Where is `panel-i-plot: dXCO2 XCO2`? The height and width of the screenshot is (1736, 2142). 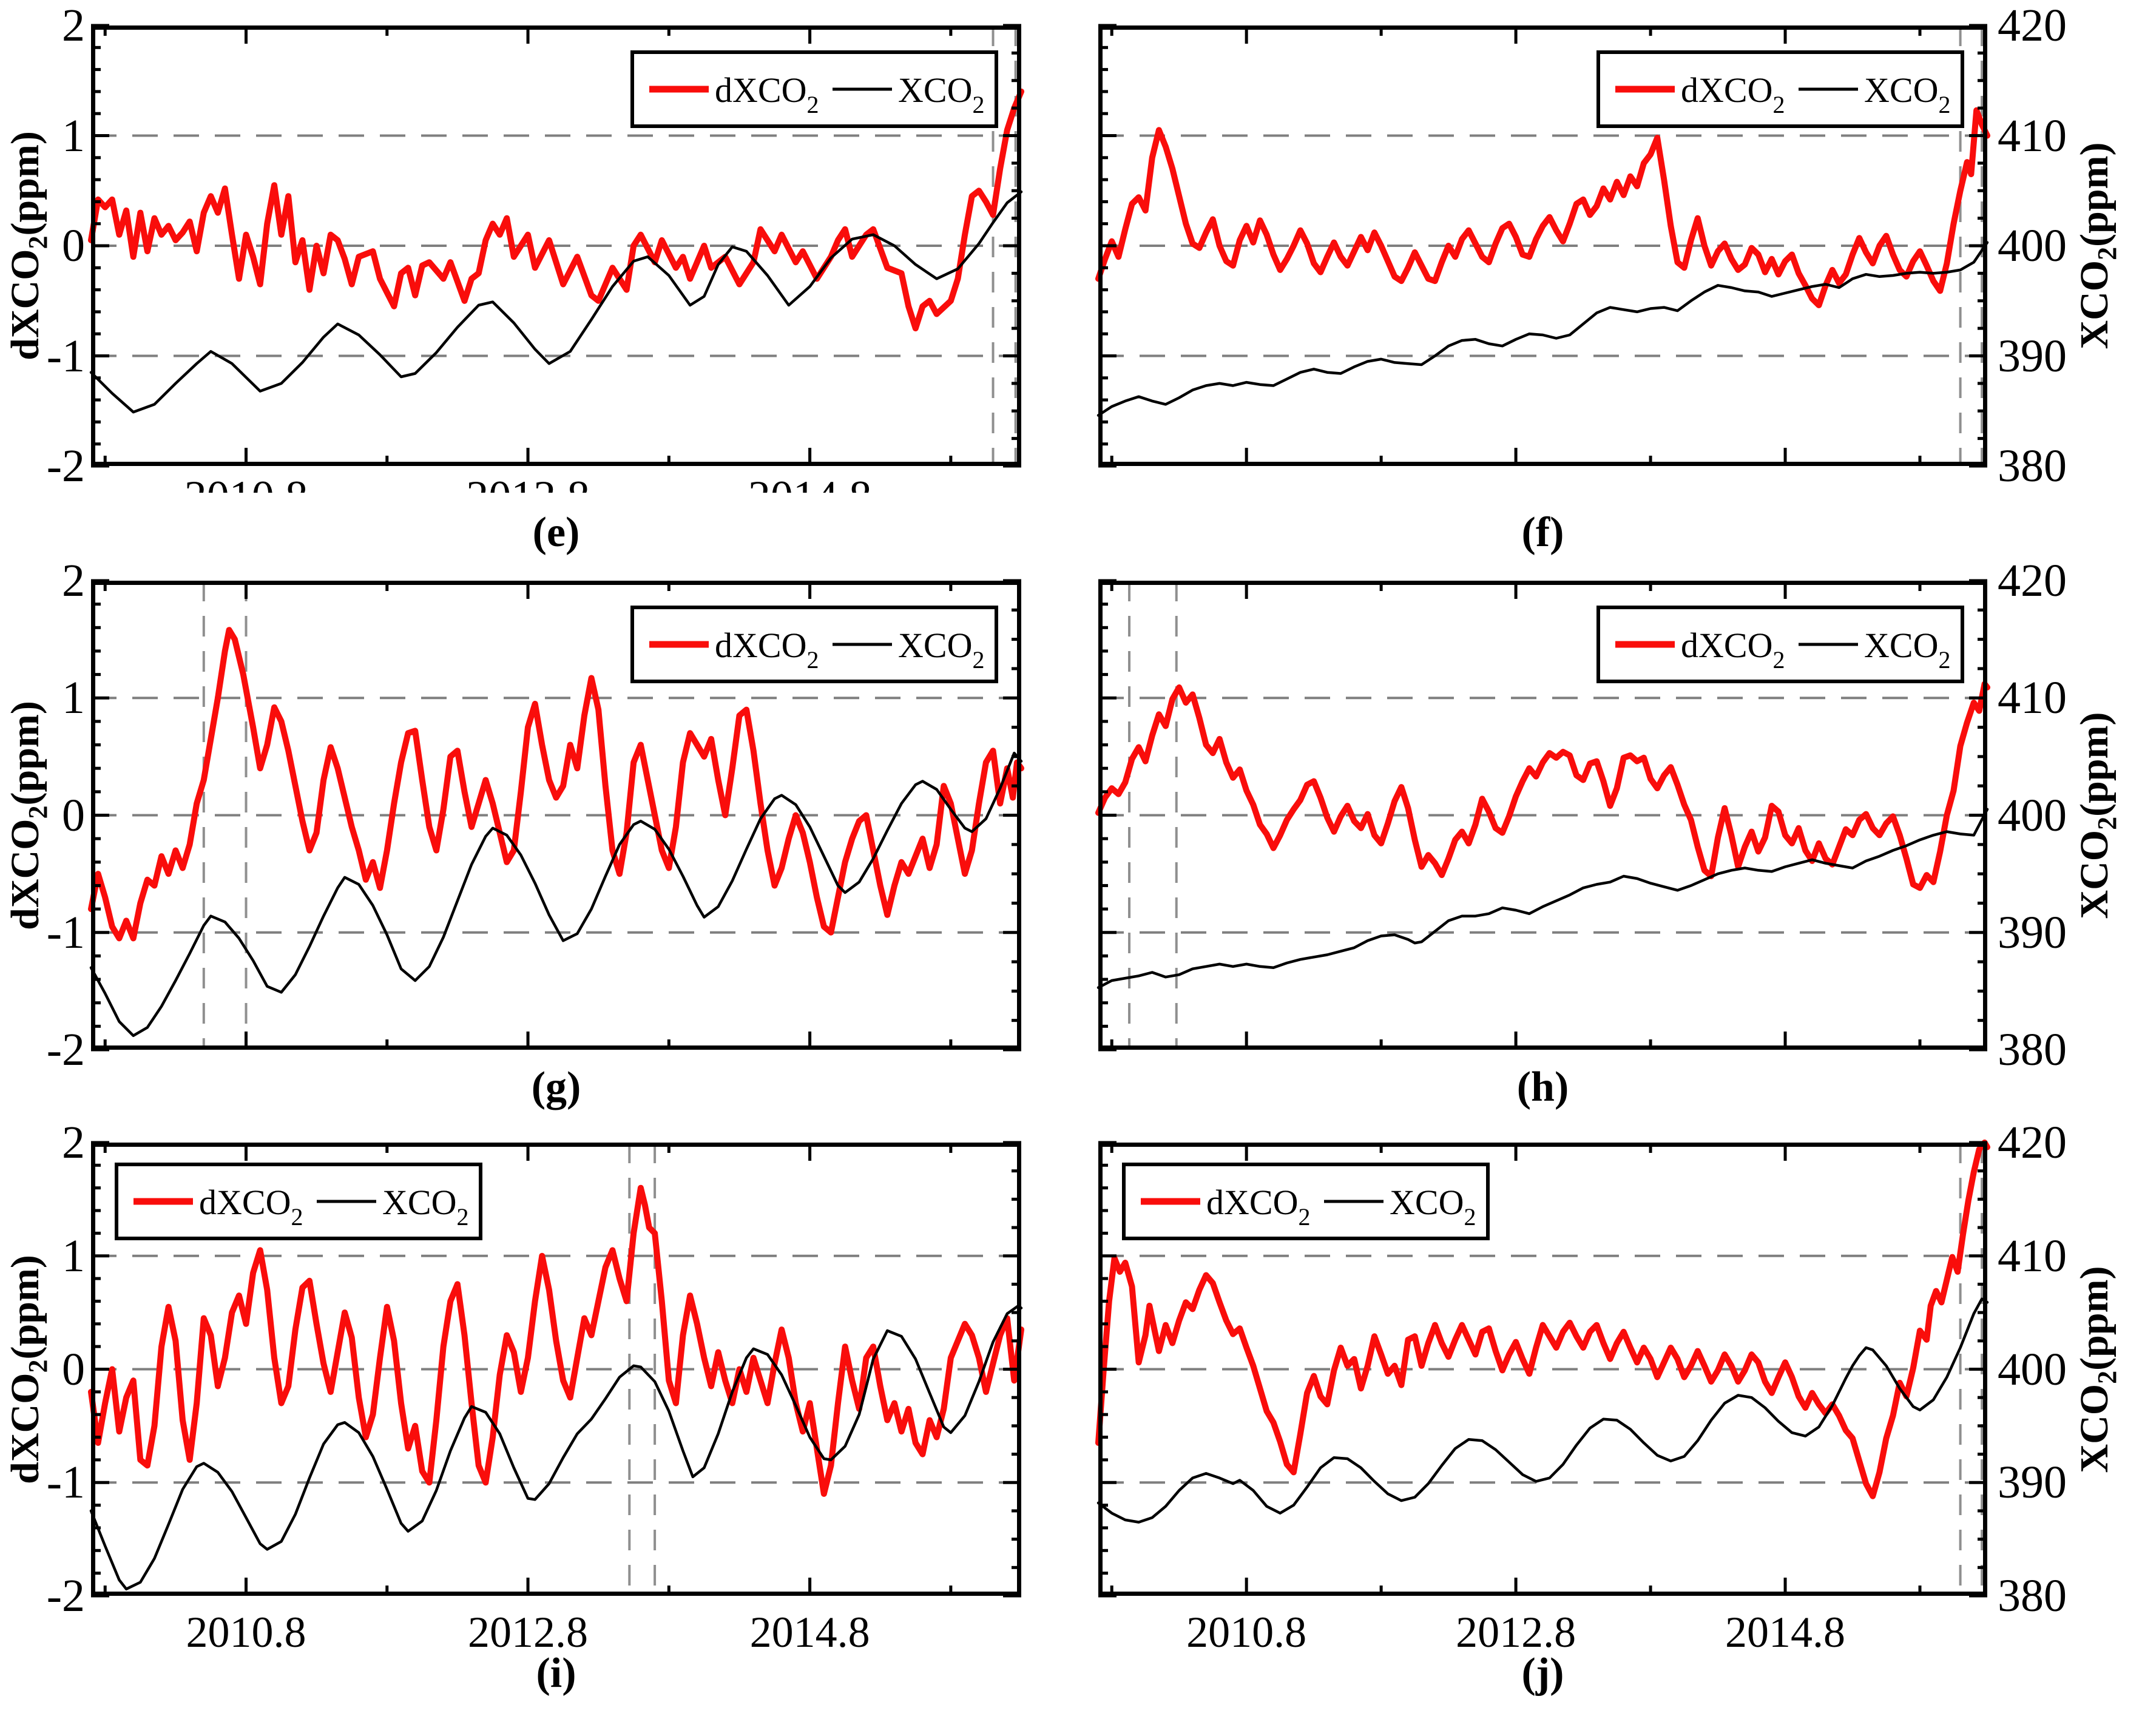 panel-i-plot: dXCO2 XCO2 is located at coordinates (556, 1369).